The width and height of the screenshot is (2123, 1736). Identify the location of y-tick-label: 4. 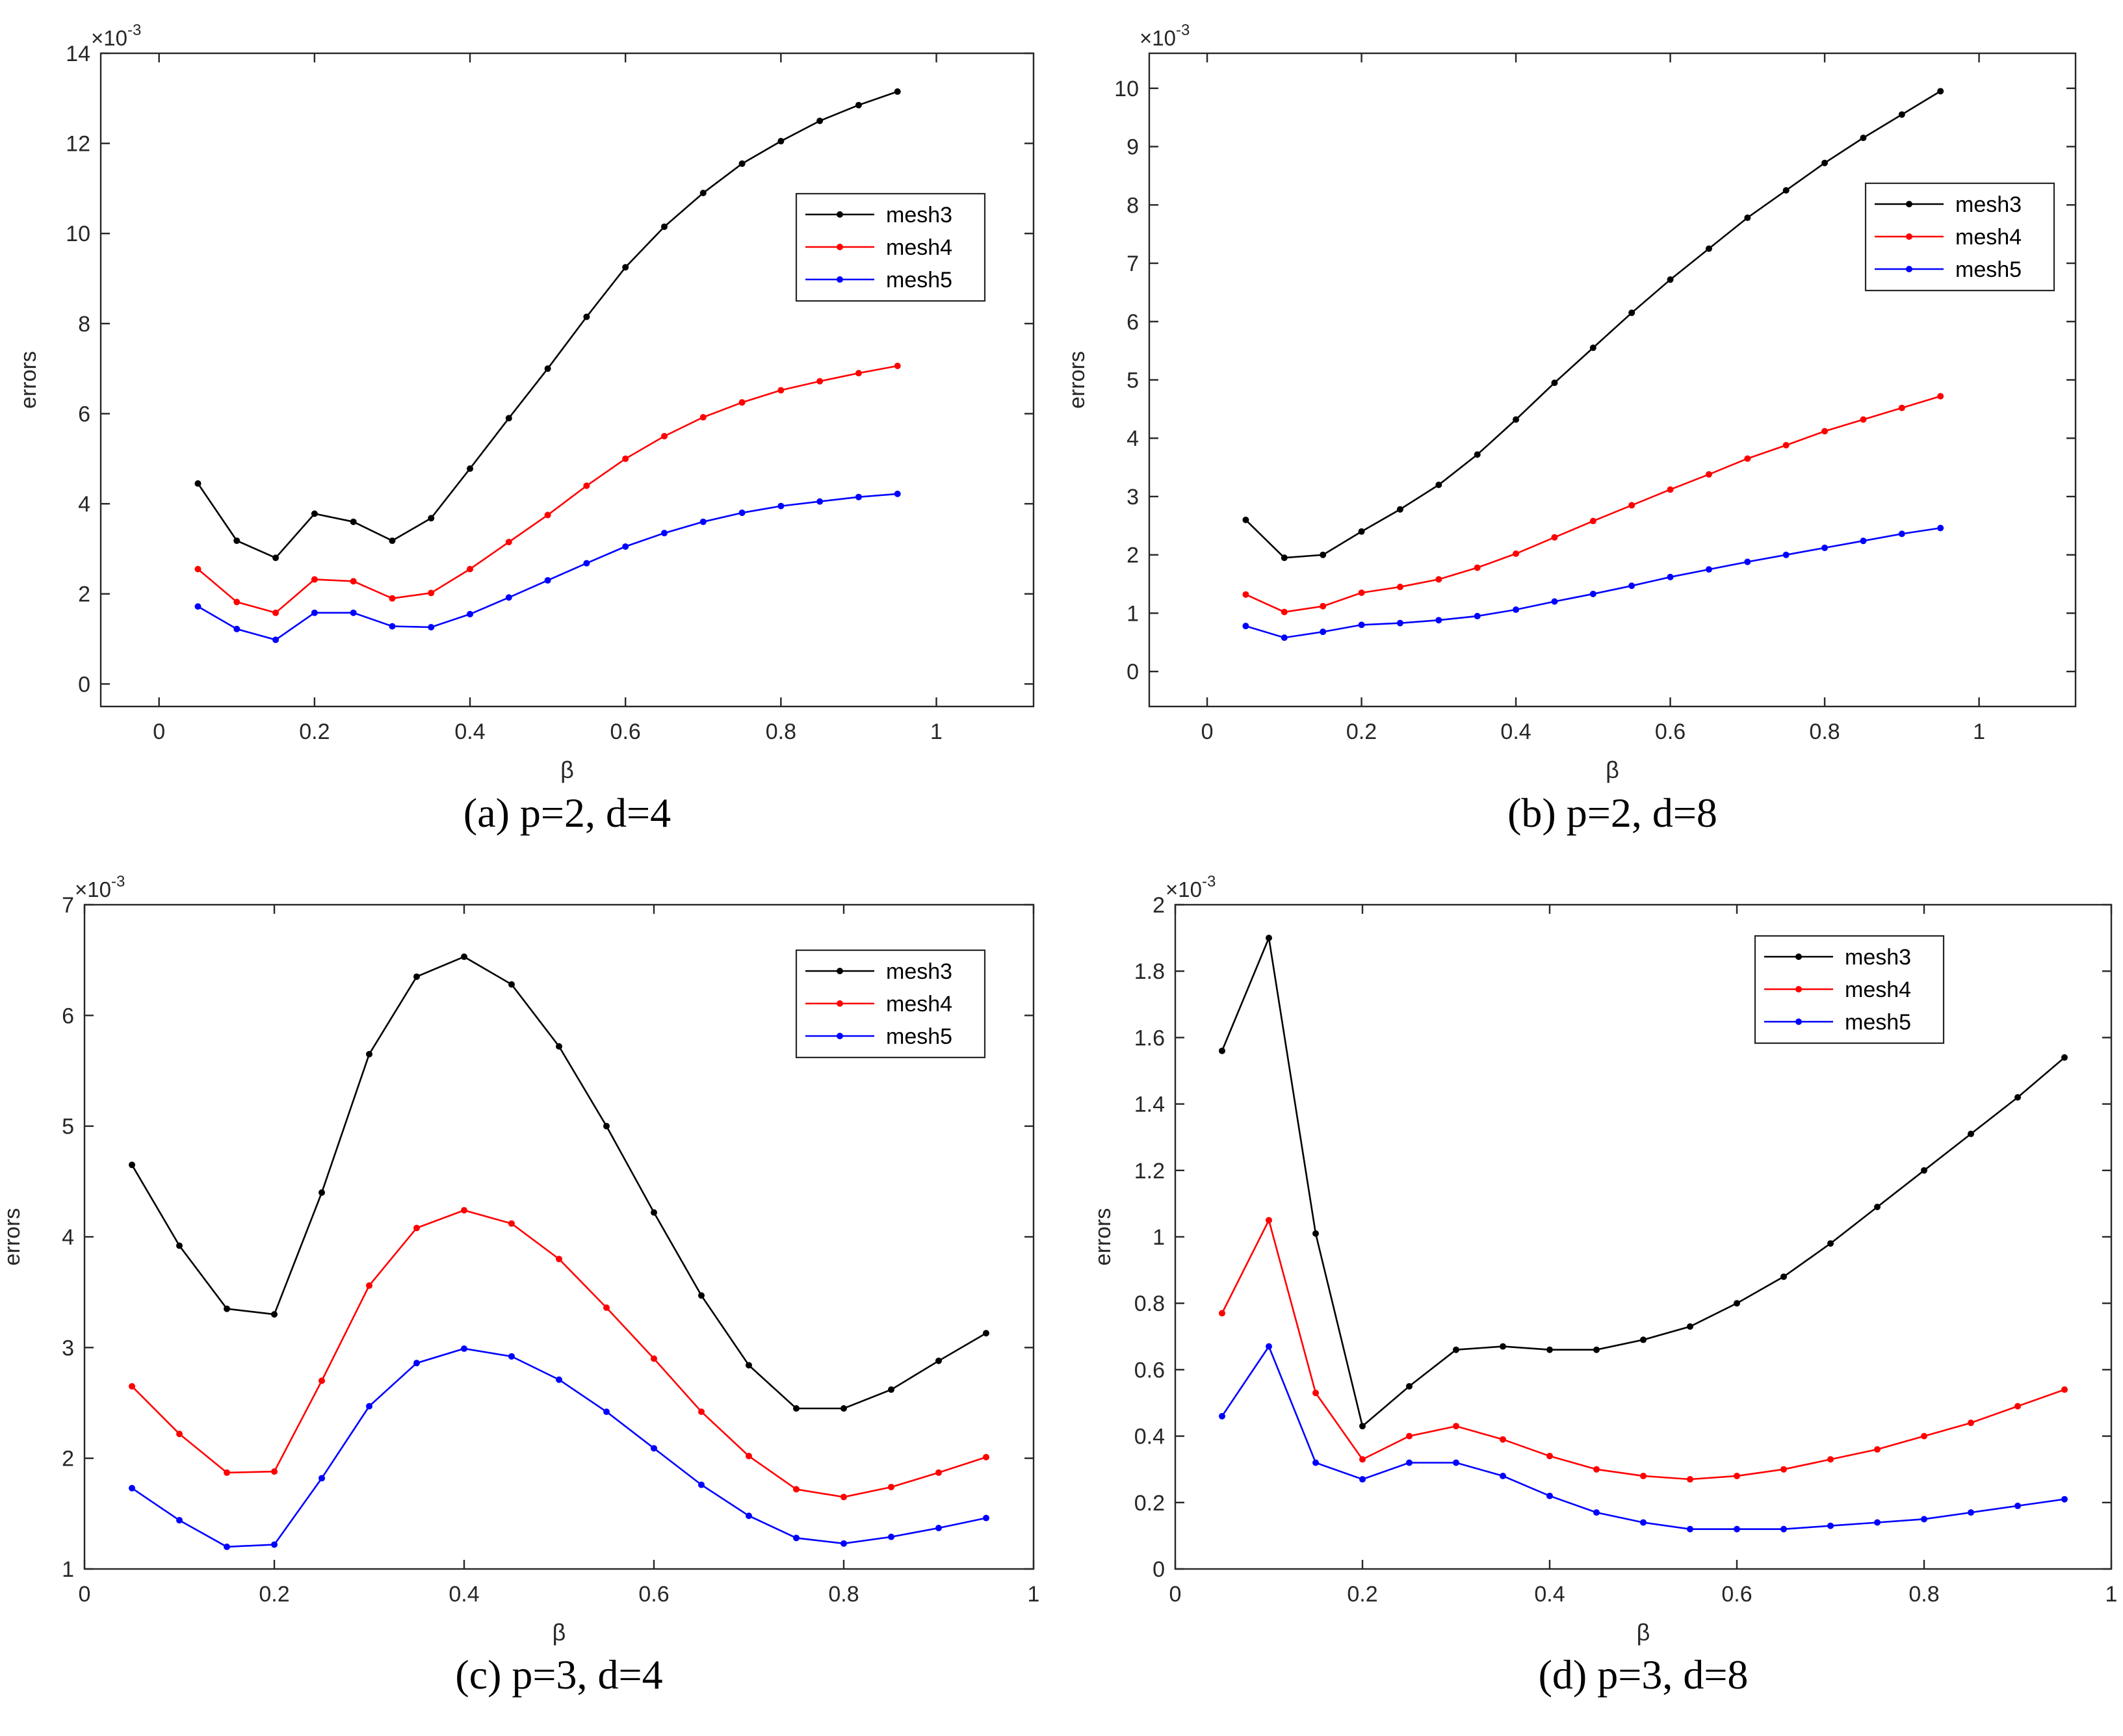
(84, 504).